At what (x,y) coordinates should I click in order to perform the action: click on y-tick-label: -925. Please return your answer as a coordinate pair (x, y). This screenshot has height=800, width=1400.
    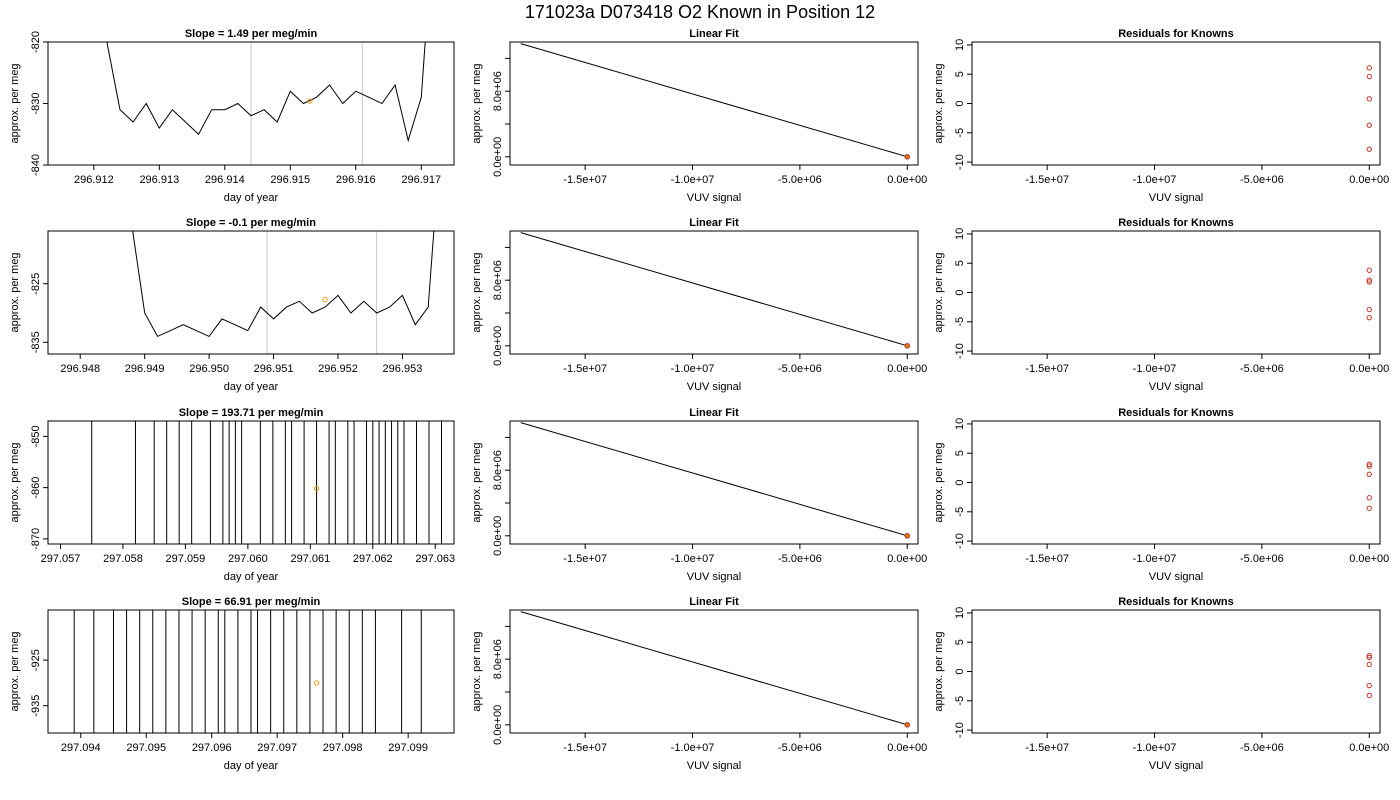
    Looking at the image, I should click on (36, 660).